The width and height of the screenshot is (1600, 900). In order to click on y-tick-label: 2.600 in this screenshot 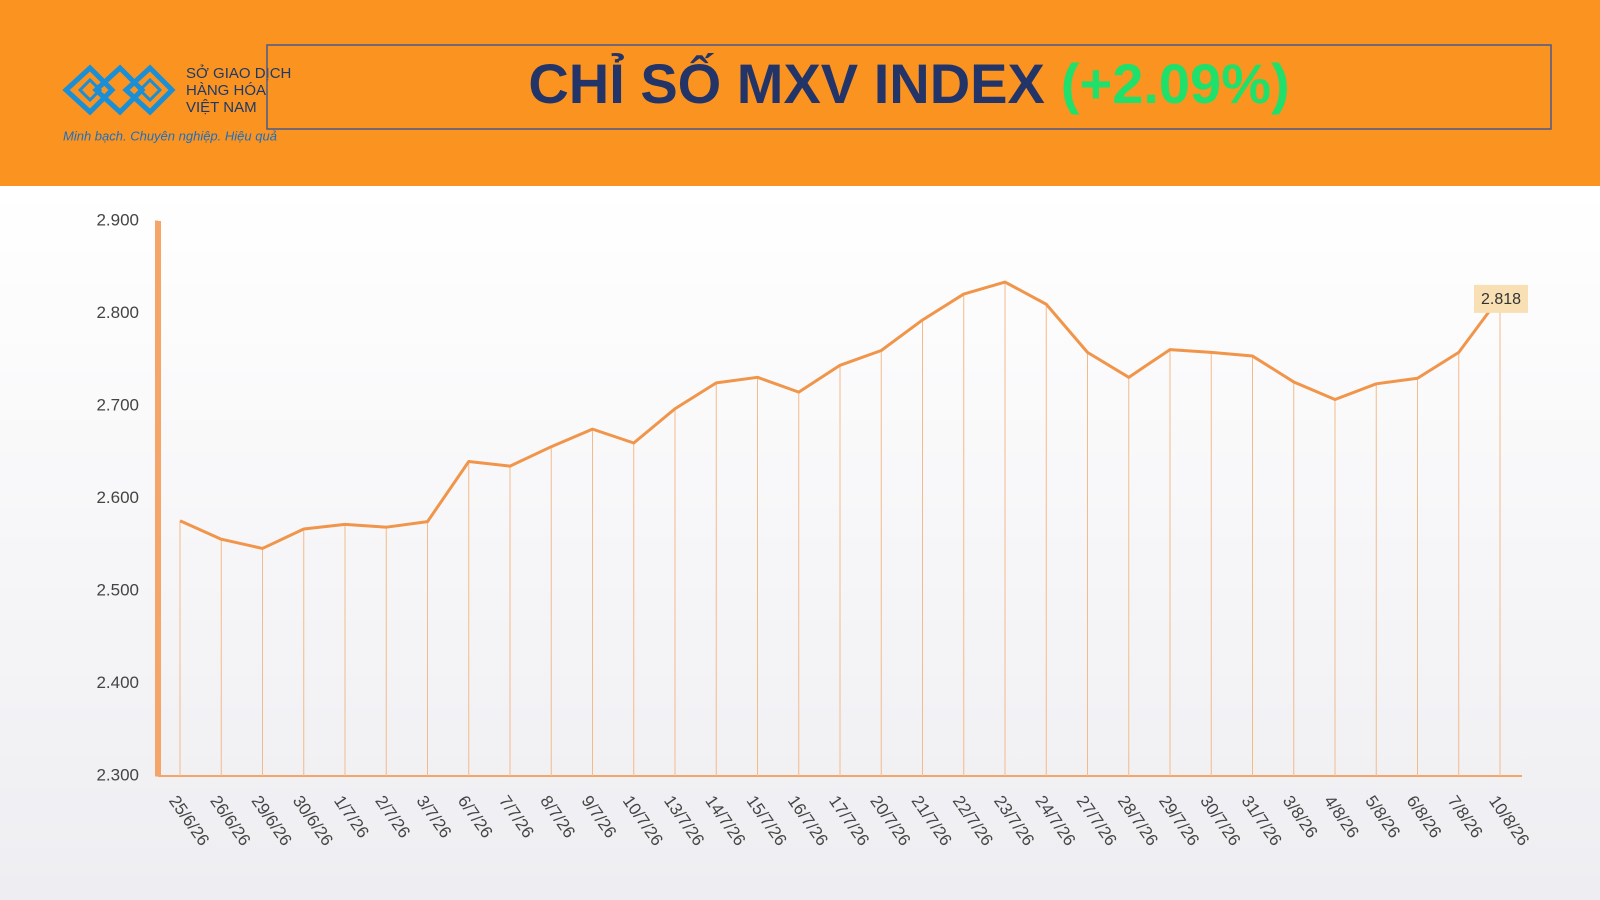, I will do `click(117, 497)`.